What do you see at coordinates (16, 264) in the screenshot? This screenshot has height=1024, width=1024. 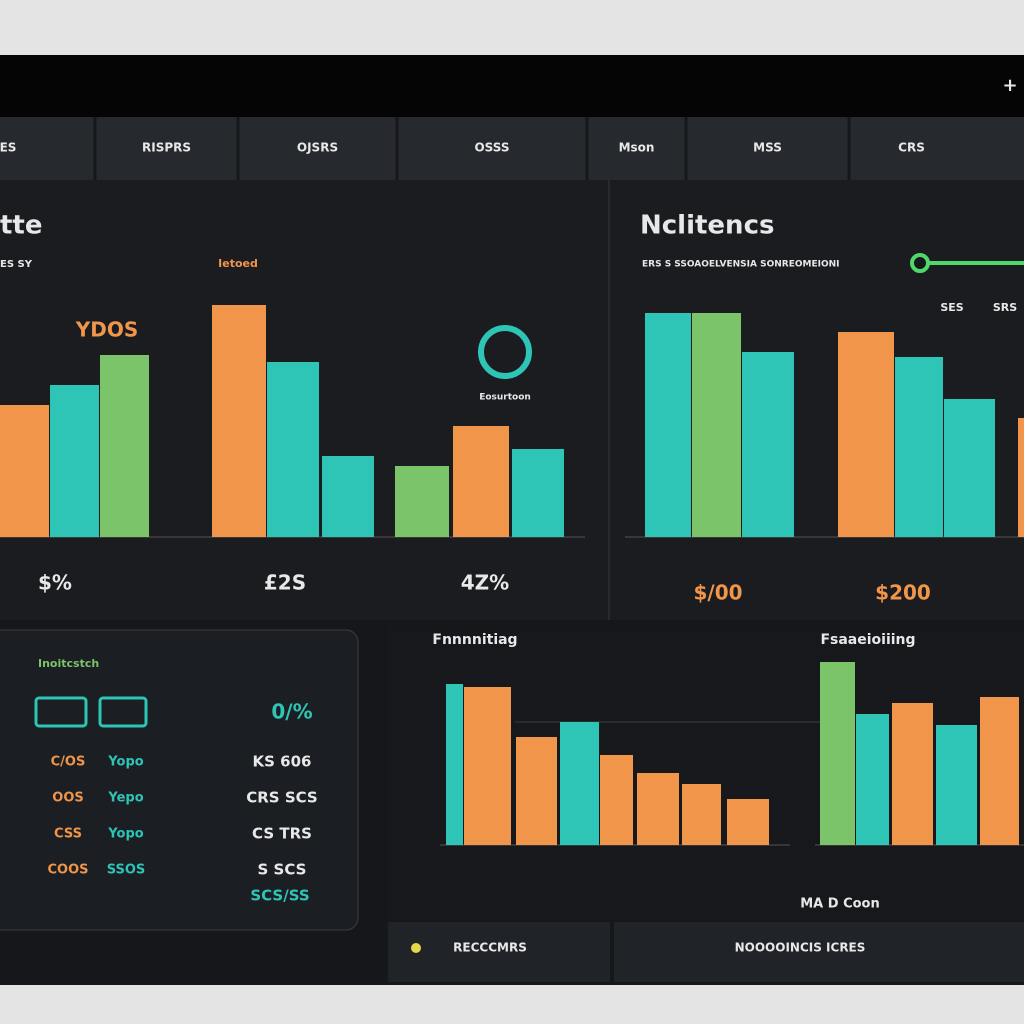 I see `panel-subtitle: ES SY` at bounding box center [16, 264].